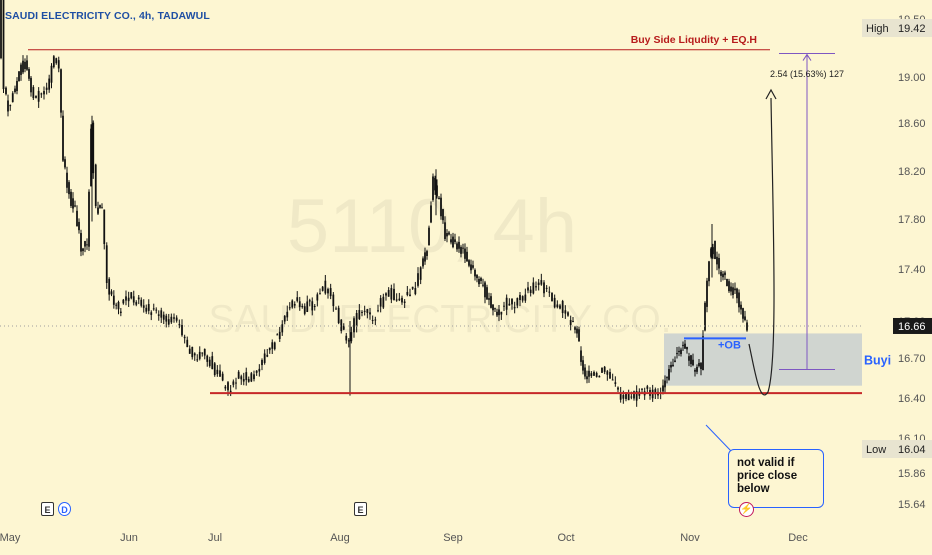 The width and height of the screenshot is (932, 555). Describe the element at coordinates (912, 29) in the screenshot. I see `high-badge-value: 19.42` at that location.